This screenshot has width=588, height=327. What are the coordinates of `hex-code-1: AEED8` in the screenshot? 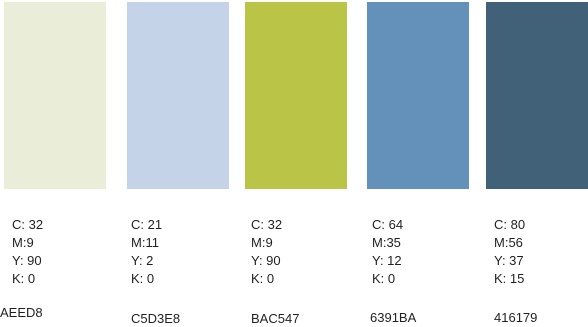 It's located at (21, 312).